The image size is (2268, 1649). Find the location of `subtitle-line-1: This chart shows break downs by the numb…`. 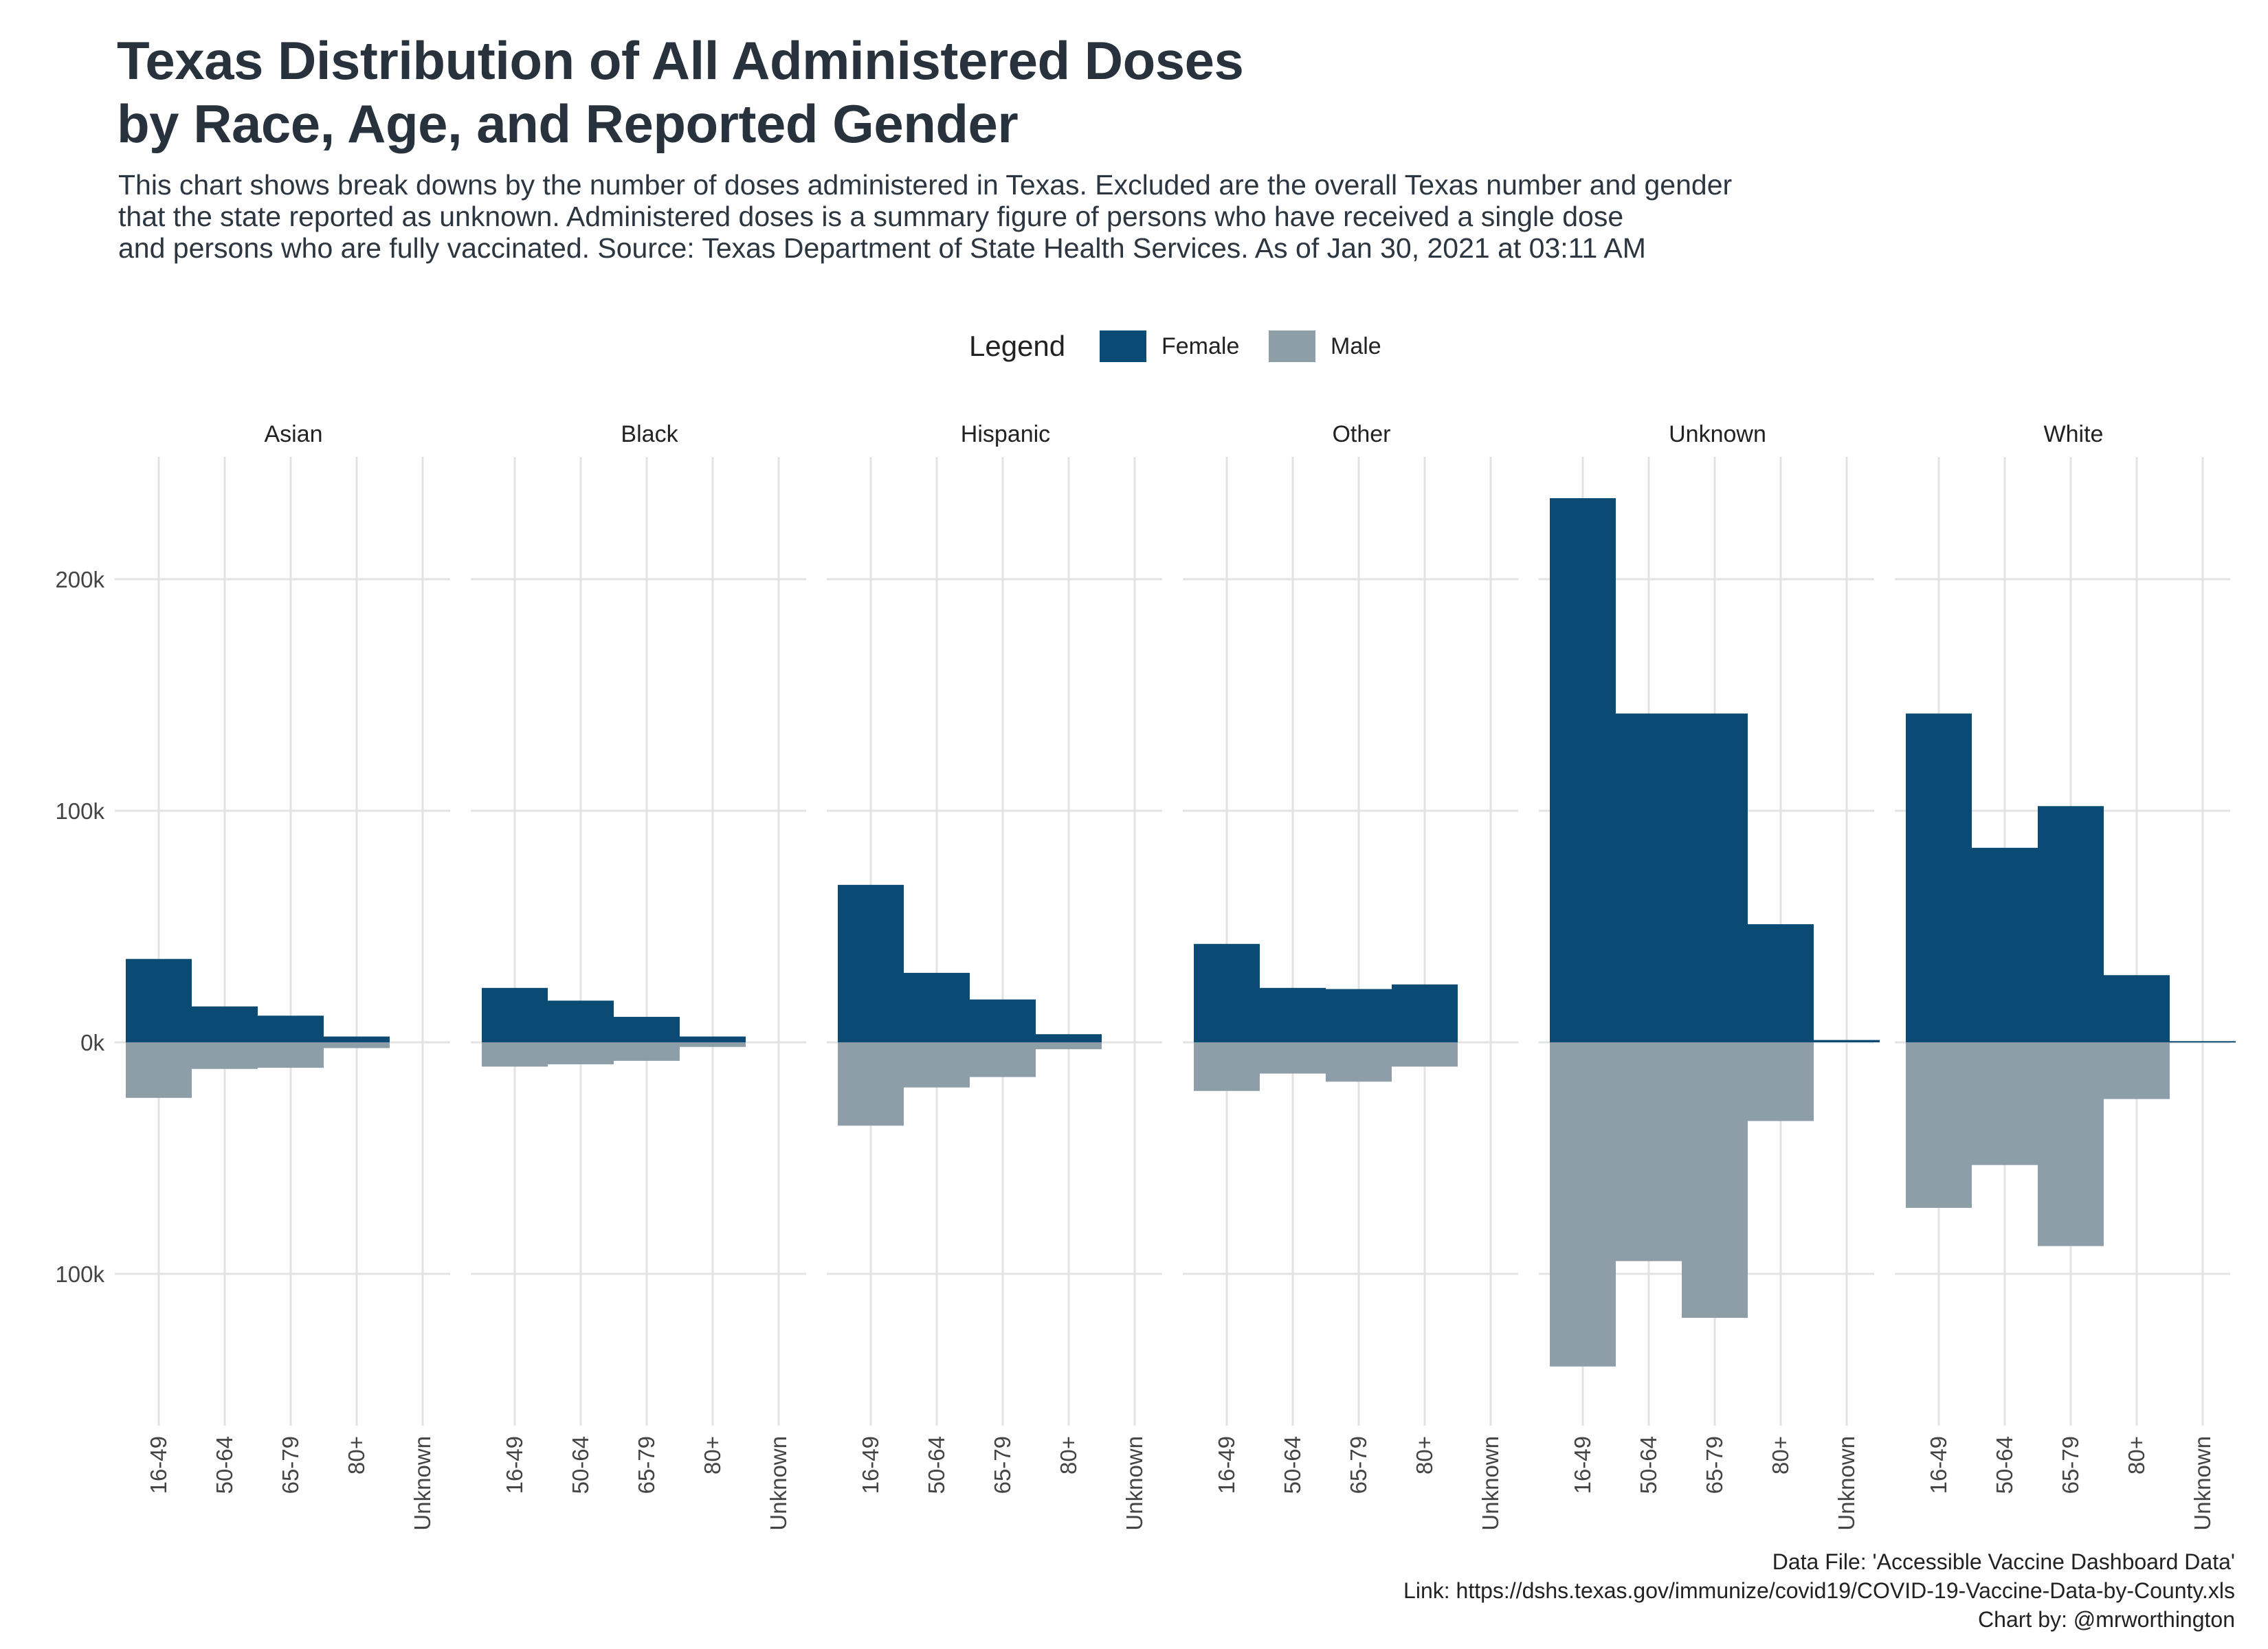

subtitle-line-1: This chart shows break downs by the numb… is located at coordinates (925, 185).